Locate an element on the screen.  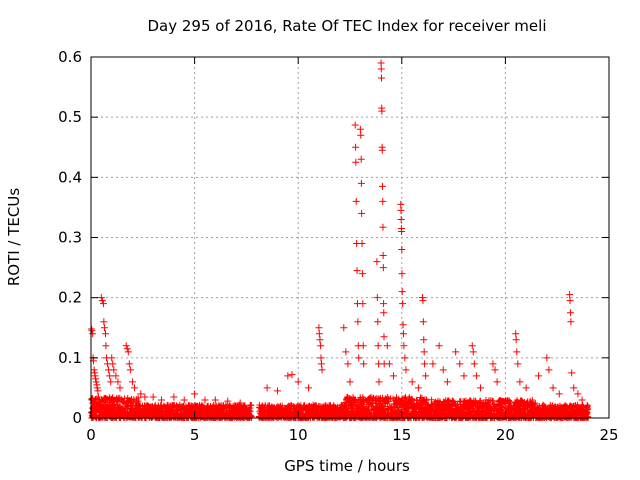
x-axis-label: GPS time / hours is located at coordinates (347, 466).